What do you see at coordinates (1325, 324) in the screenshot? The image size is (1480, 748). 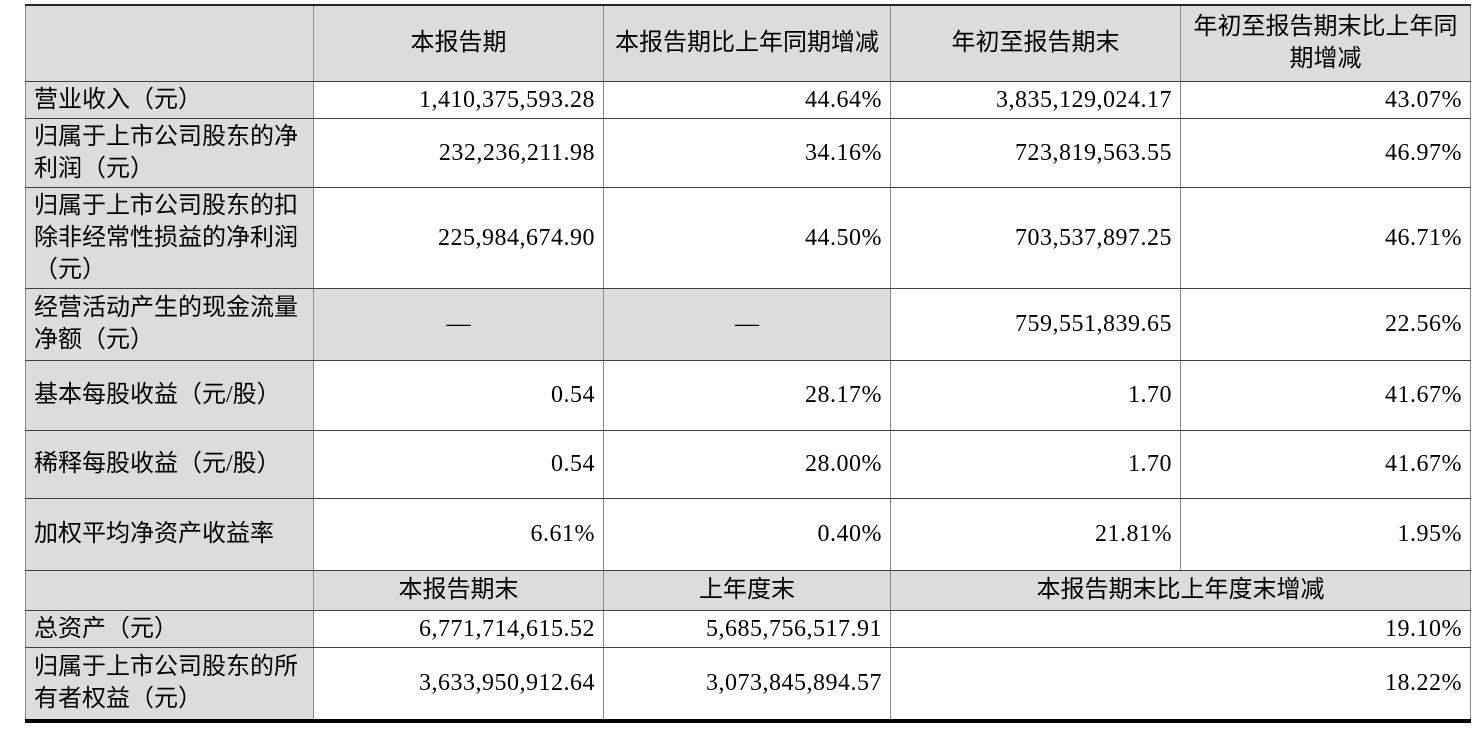 I see `cell-cashflow-ytd-yoy: 22.56%` at bounding box center [1325, 324].